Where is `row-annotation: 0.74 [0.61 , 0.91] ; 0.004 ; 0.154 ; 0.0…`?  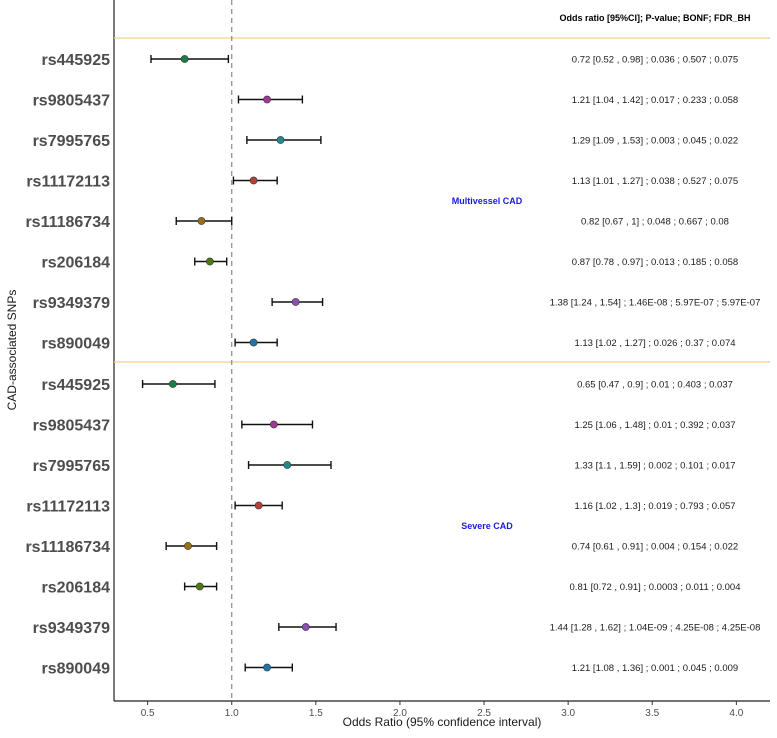
row-annotation: 0.74 [0.61 , 0.91] ; 0.004 ; 0.154 ; 0.0… is located at coordinates (655, 547).